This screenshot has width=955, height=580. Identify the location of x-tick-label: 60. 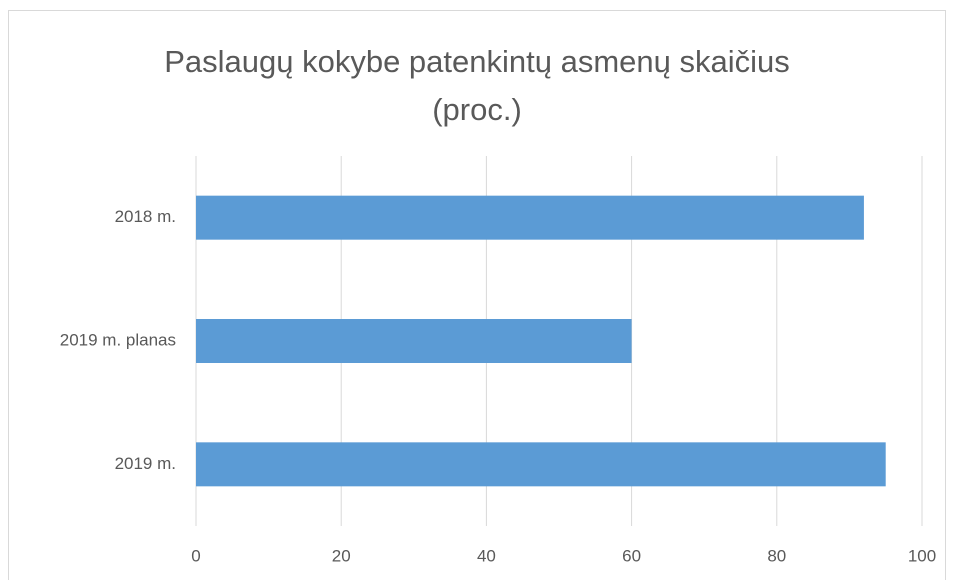
(631, 555).